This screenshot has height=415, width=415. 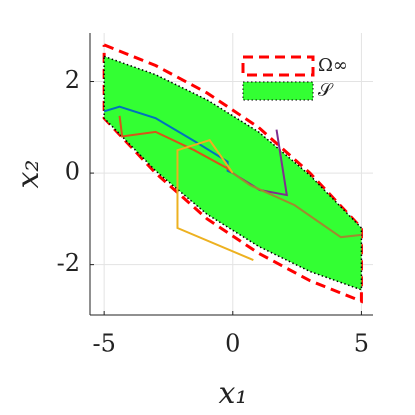 What do you see at coordinates (361, 344) in the screenshot?
I see `x-tick-label: 5` at bounding box center [361, 344].